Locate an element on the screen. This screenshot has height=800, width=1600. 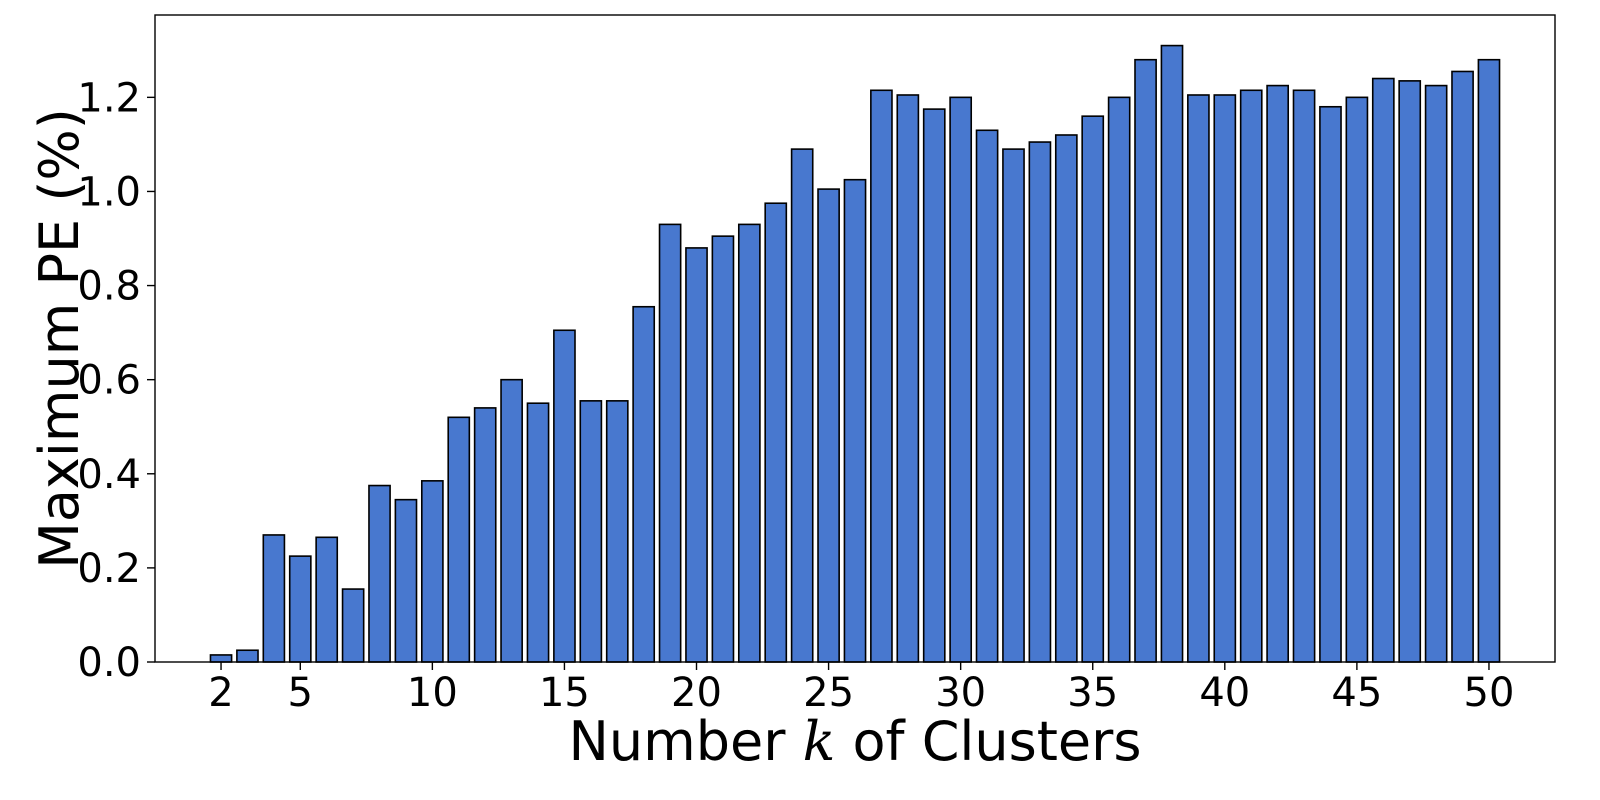
x-tick-label: 25 is located at coordinates (828, 693).